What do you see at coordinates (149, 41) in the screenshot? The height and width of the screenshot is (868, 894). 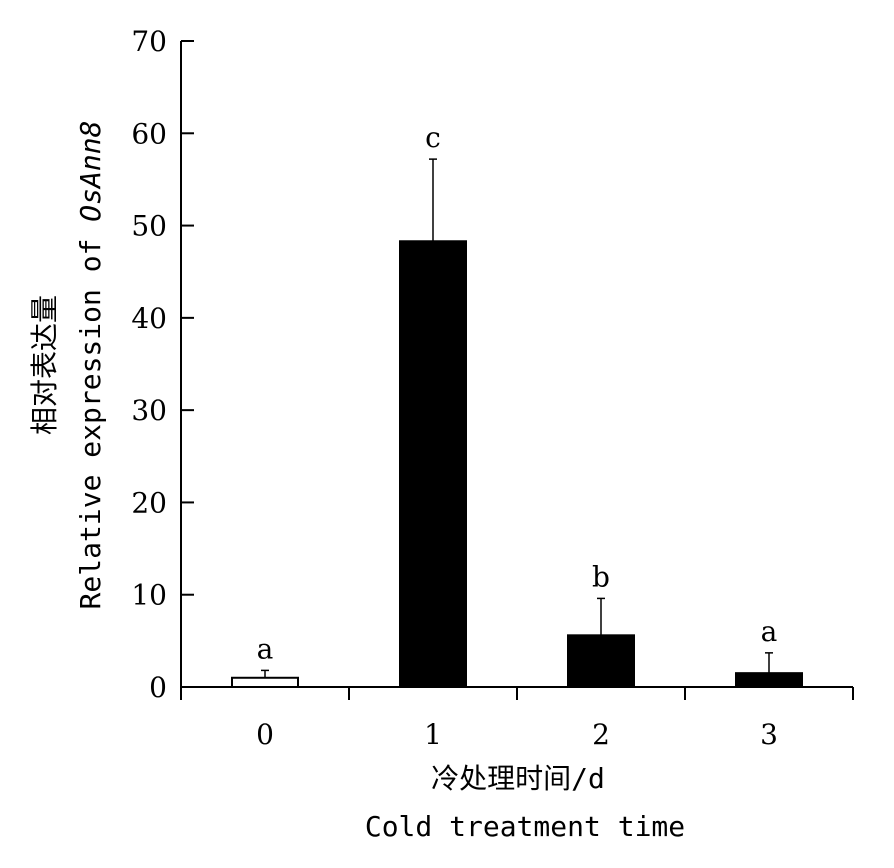 I see `y-tick-label: 70` at bounding box center [149, 41].